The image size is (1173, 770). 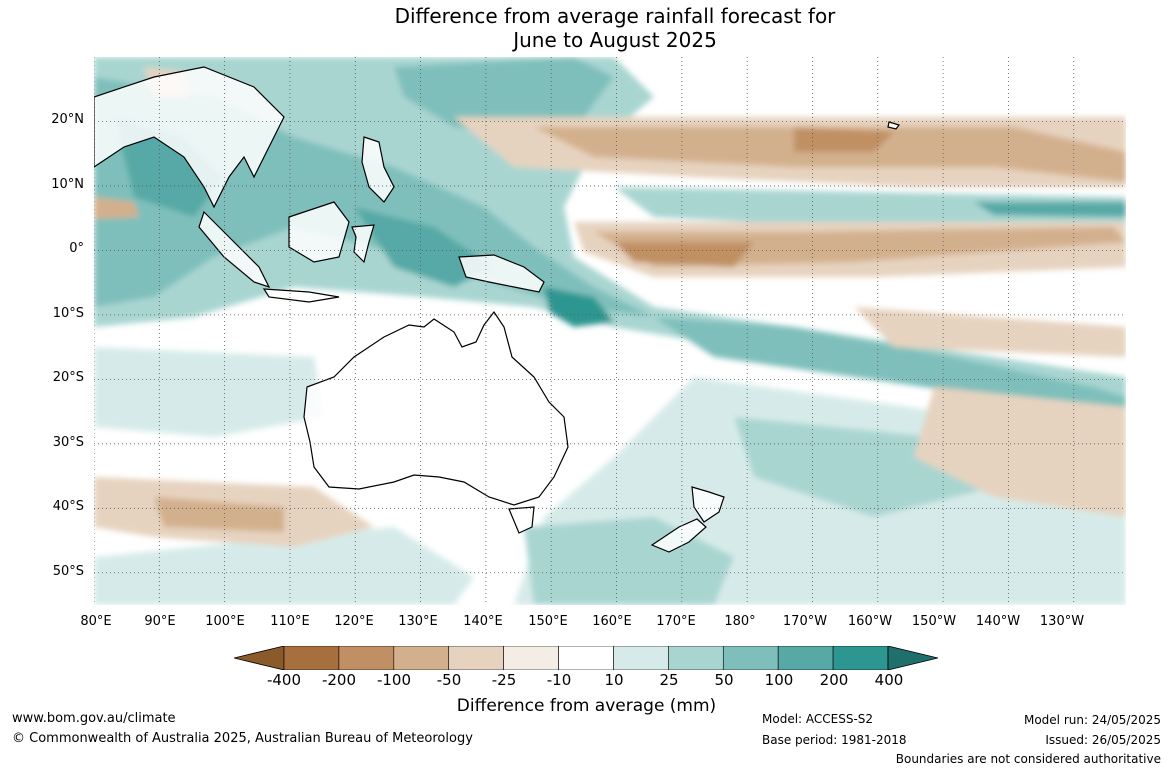 I want to click on cbar-tick-neg10: -10, so click(x=559, y=680).